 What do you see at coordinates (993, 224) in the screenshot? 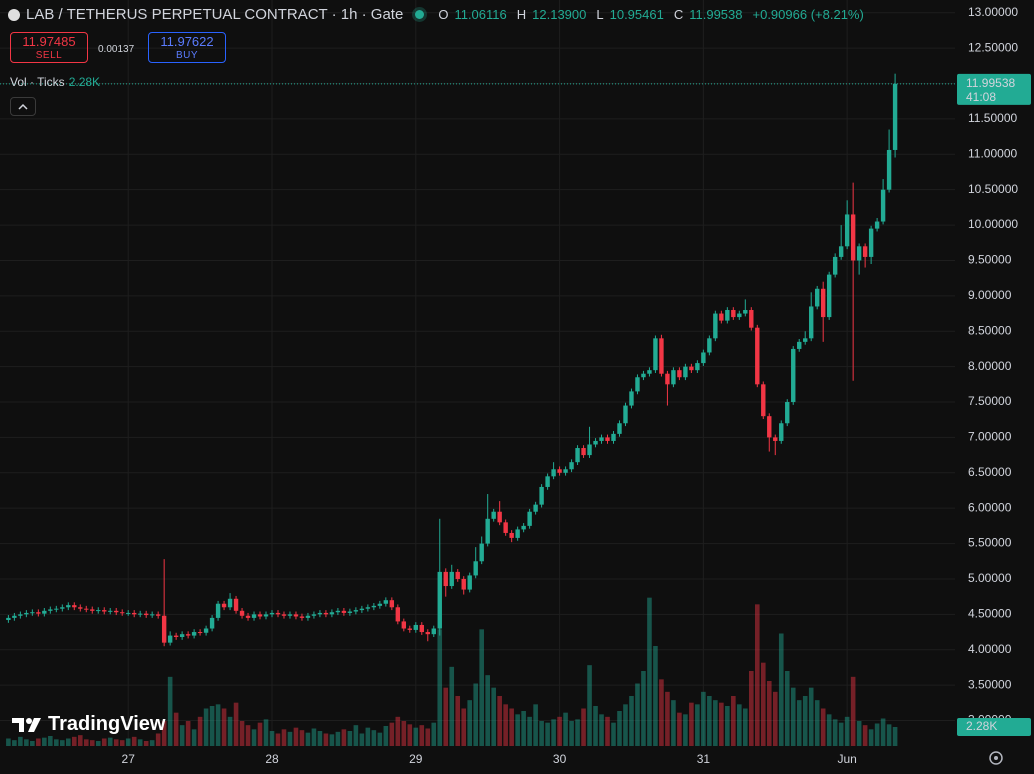
I see `y-tick-label: 10.00000` at bounding box center [993, 224].